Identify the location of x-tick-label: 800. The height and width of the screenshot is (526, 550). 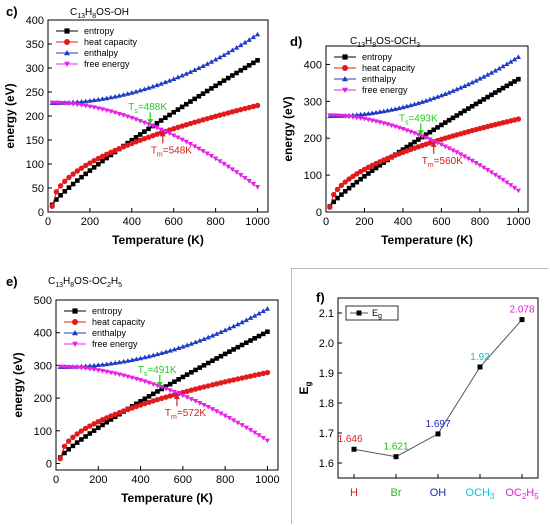
(480, 222).